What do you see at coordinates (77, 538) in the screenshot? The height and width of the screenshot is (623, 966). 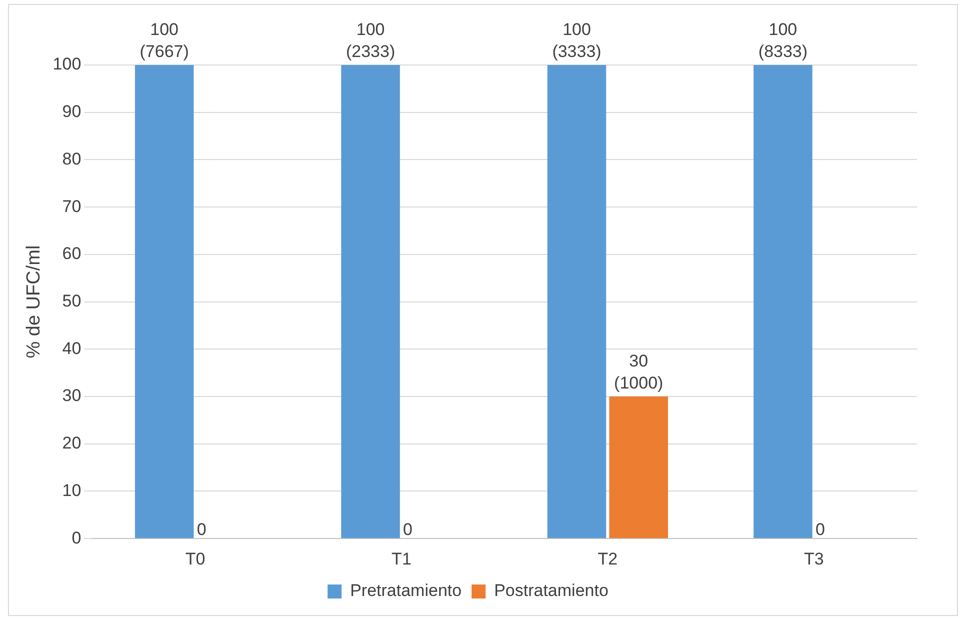 I see `y-tick-label: 0` at bounding box center [77, 538].